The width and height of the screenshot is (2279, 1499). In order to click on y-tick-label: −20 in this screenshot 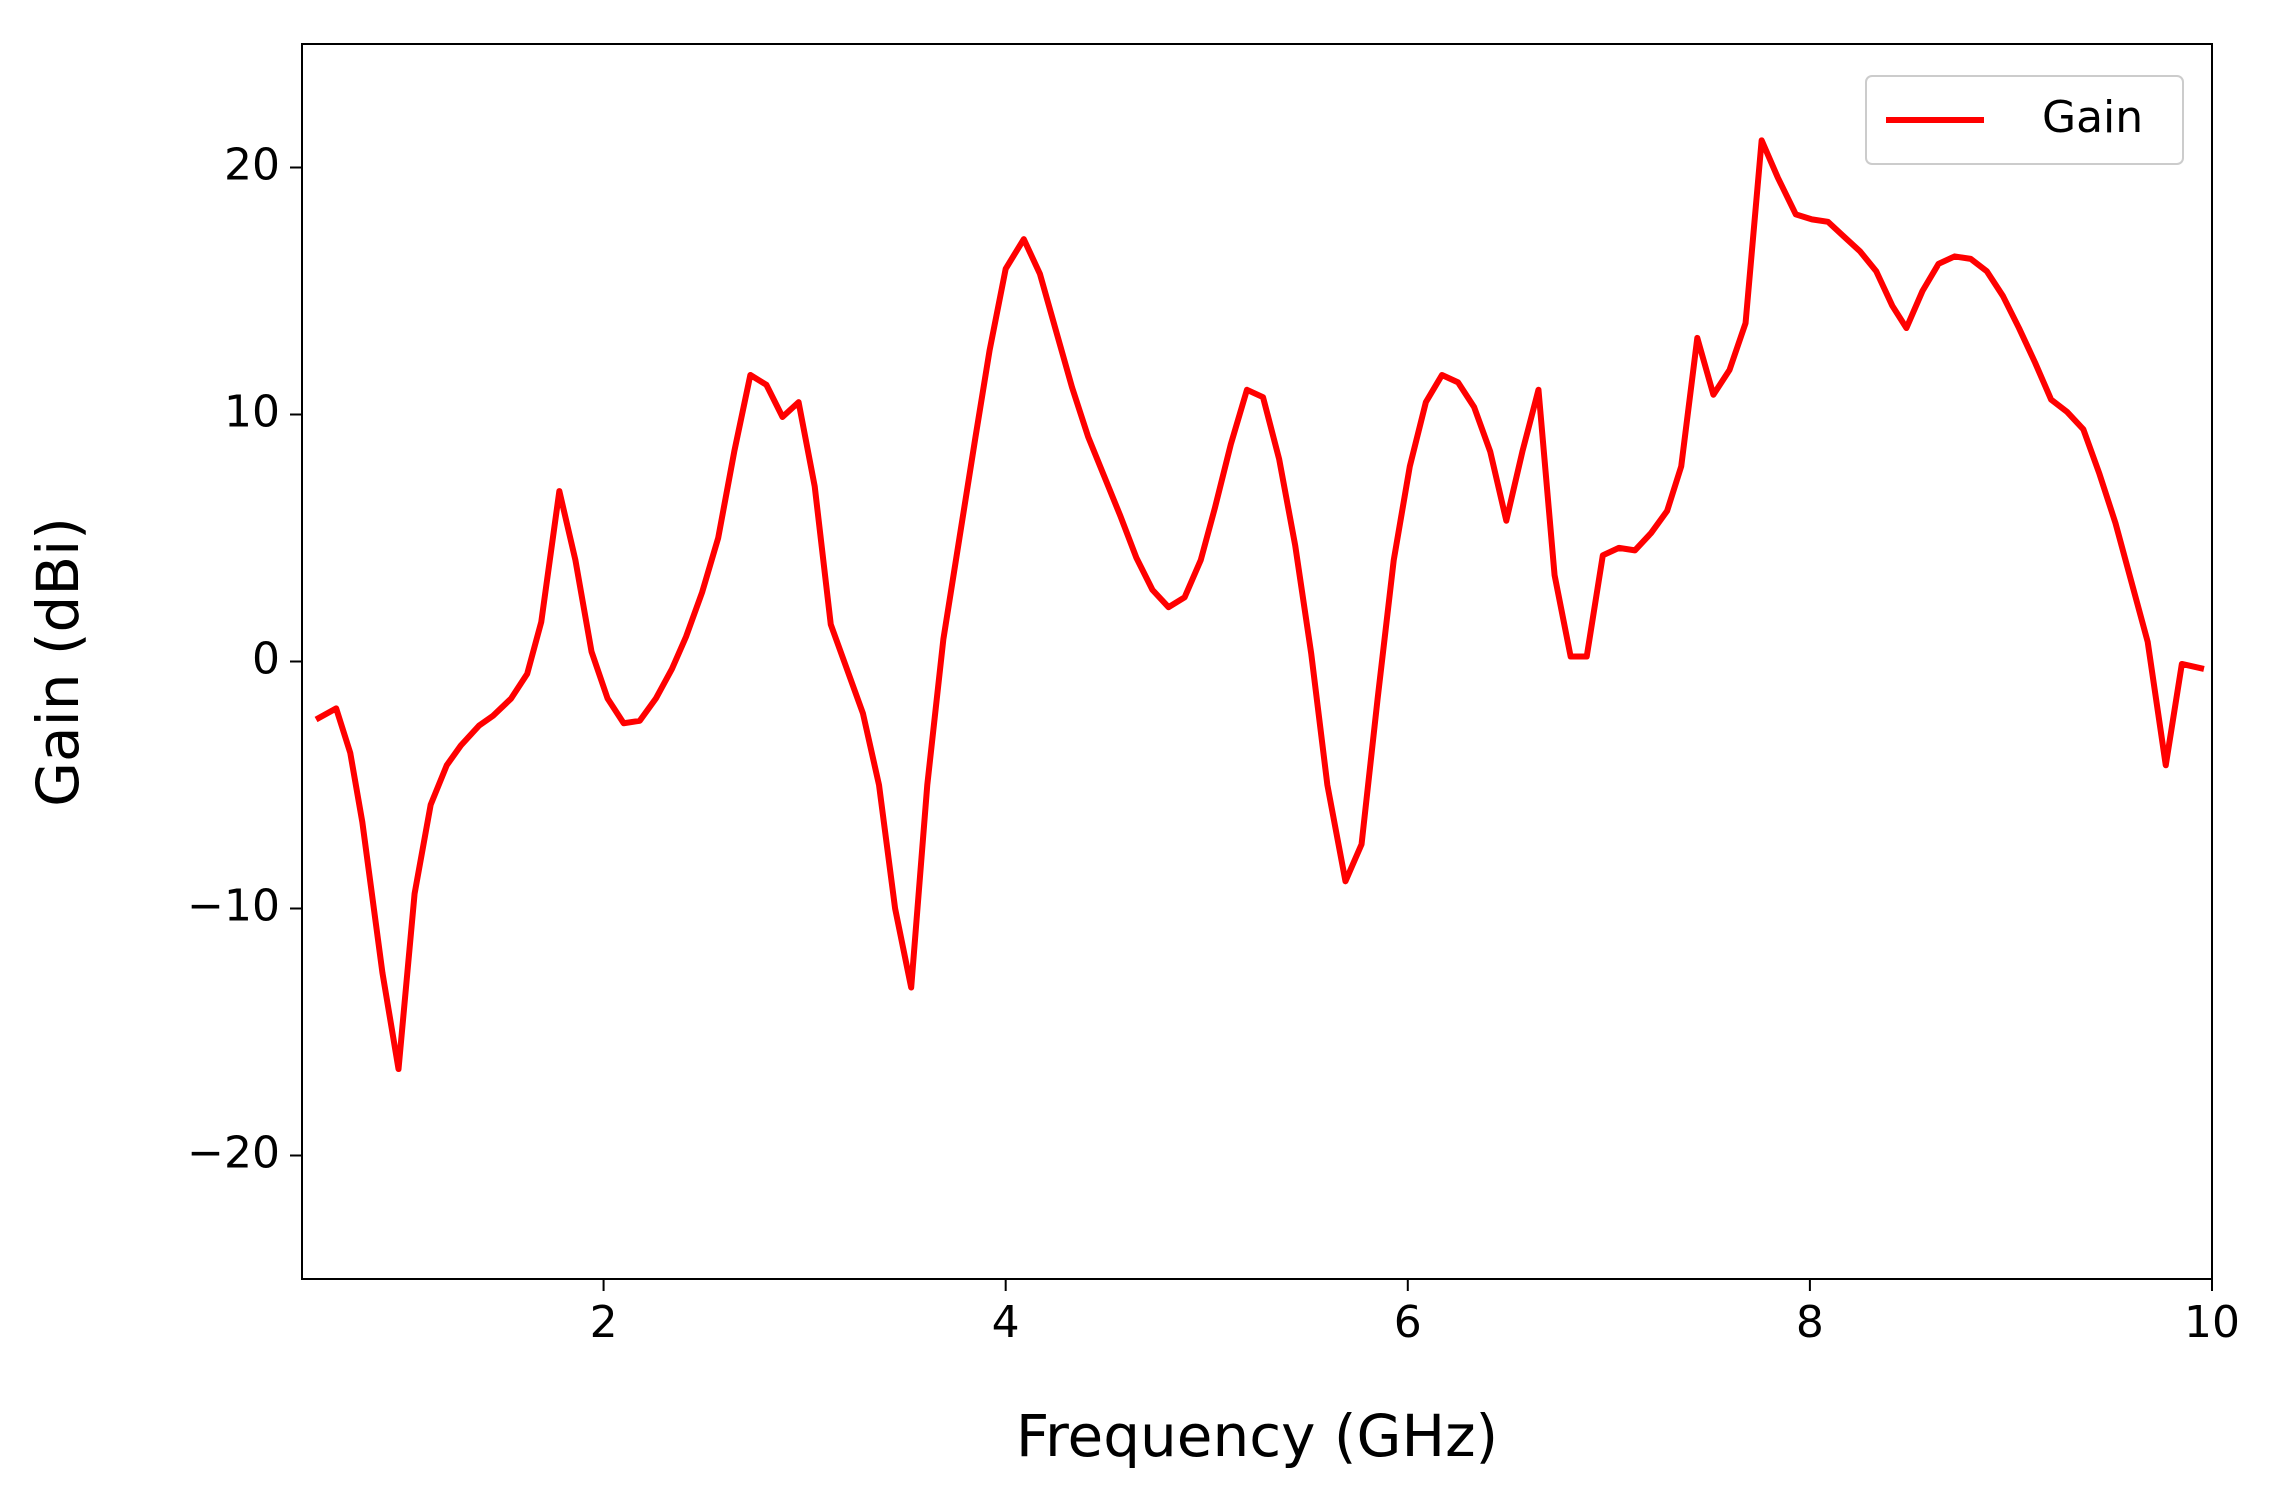, I will do `click(233, 1153)`.